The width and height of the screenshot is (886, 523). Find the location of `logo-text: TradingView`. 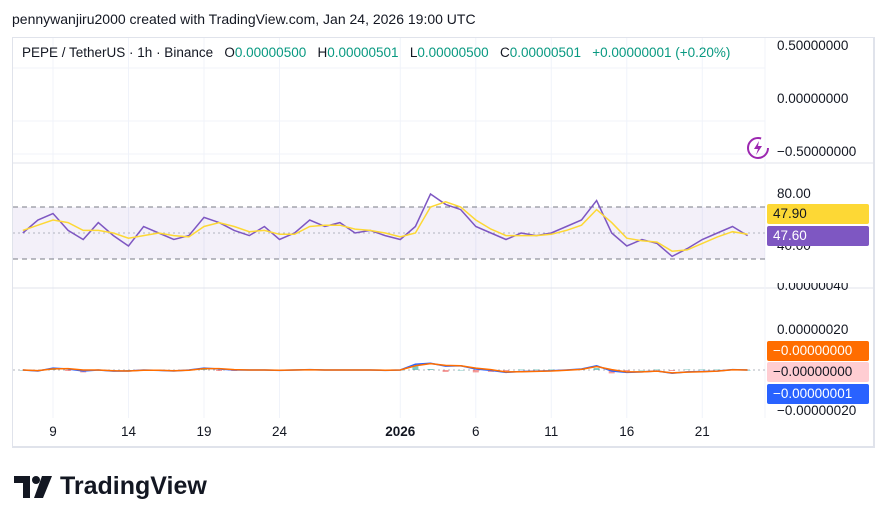

logo-text: TradingView is located at coordinates (133, 486).